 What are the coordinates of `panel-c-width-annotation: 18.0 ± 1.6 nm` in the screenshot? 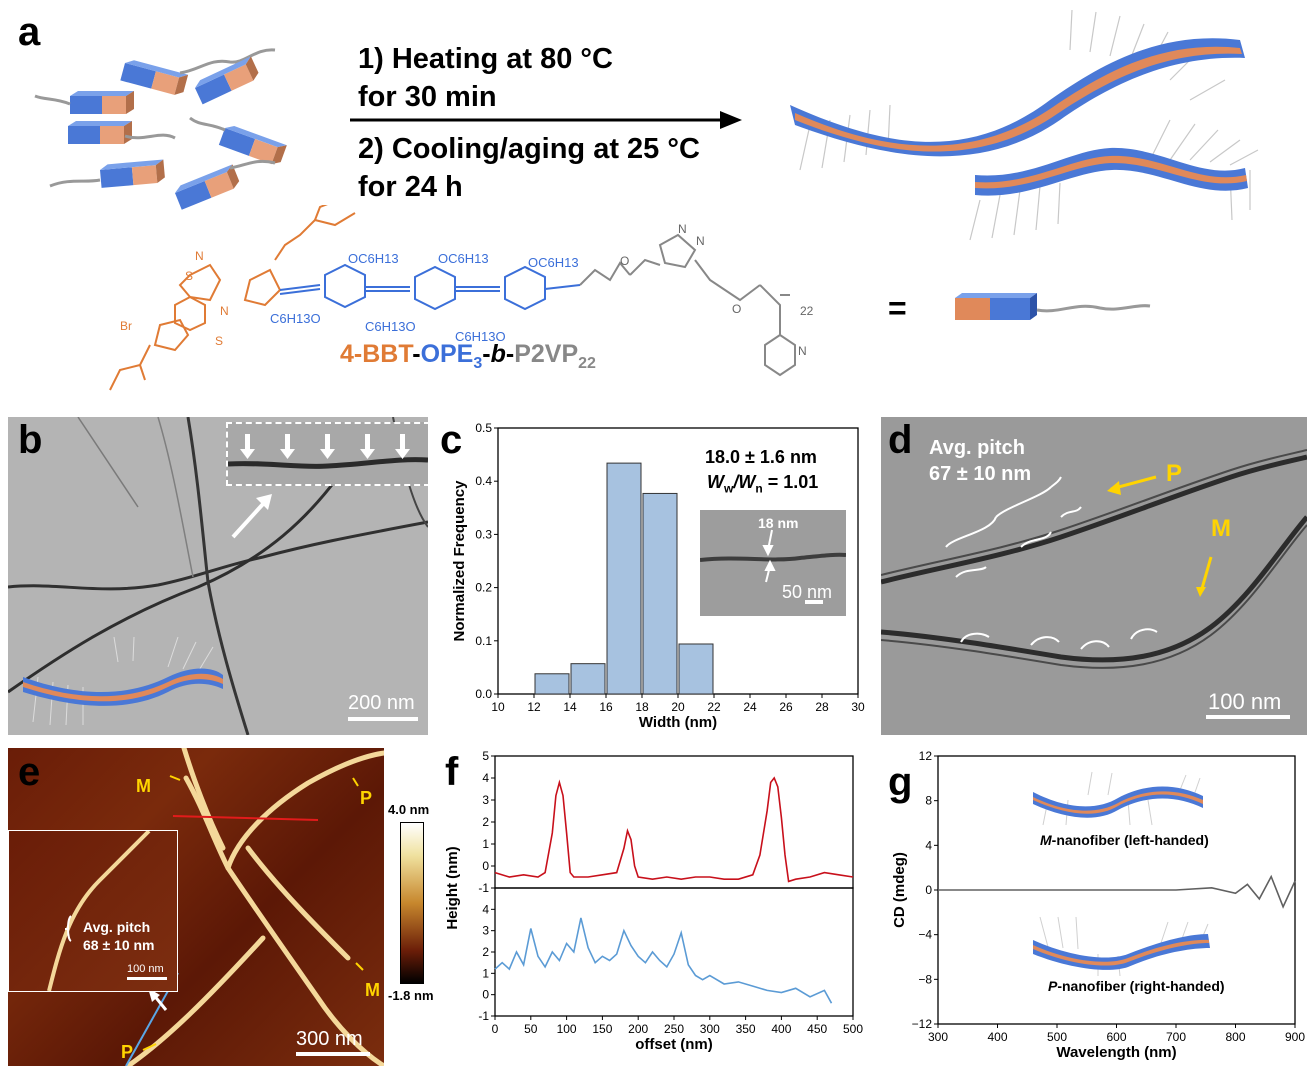 It's located at (761, 457).